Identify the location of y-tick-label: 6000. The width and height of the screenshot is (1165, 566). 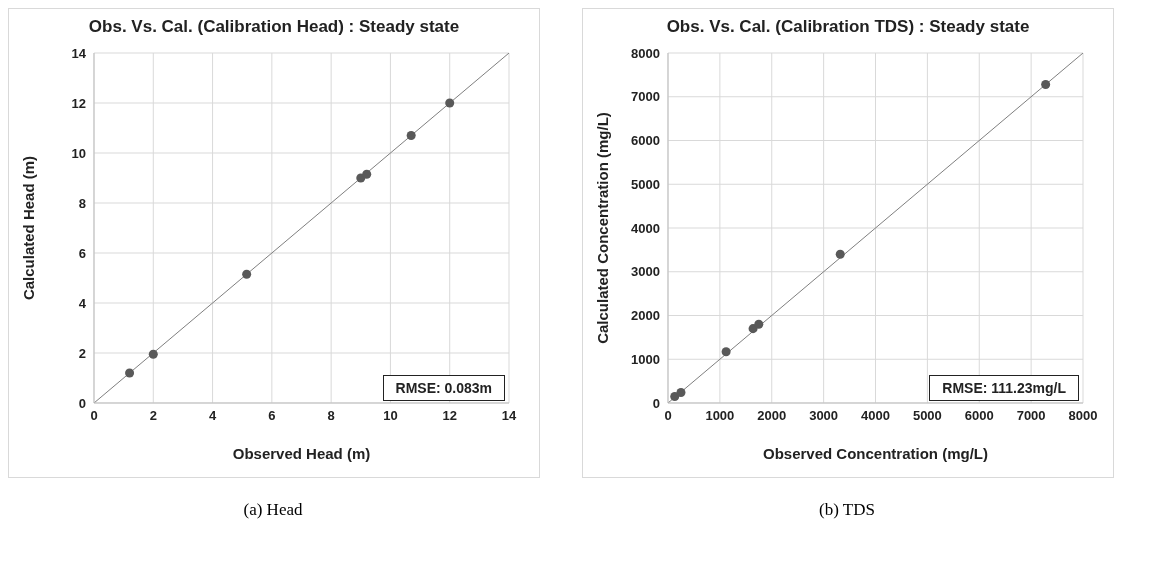
(645, 141).